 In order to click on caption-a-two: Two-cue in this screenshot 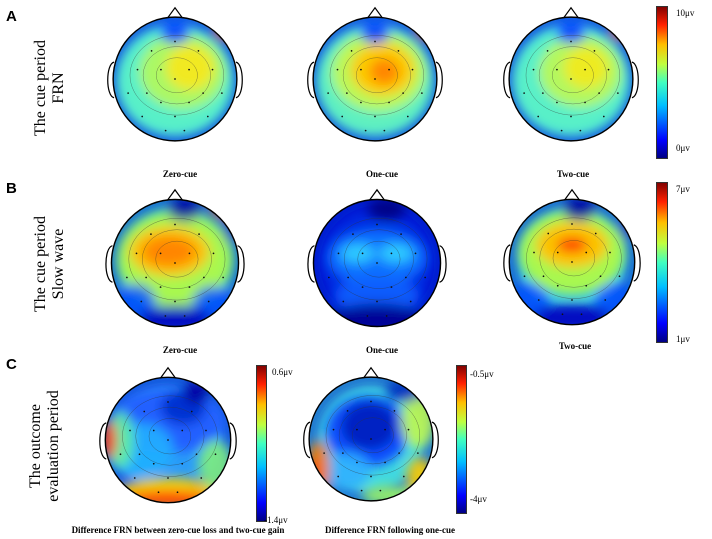, I will do `click(573, 174)`.